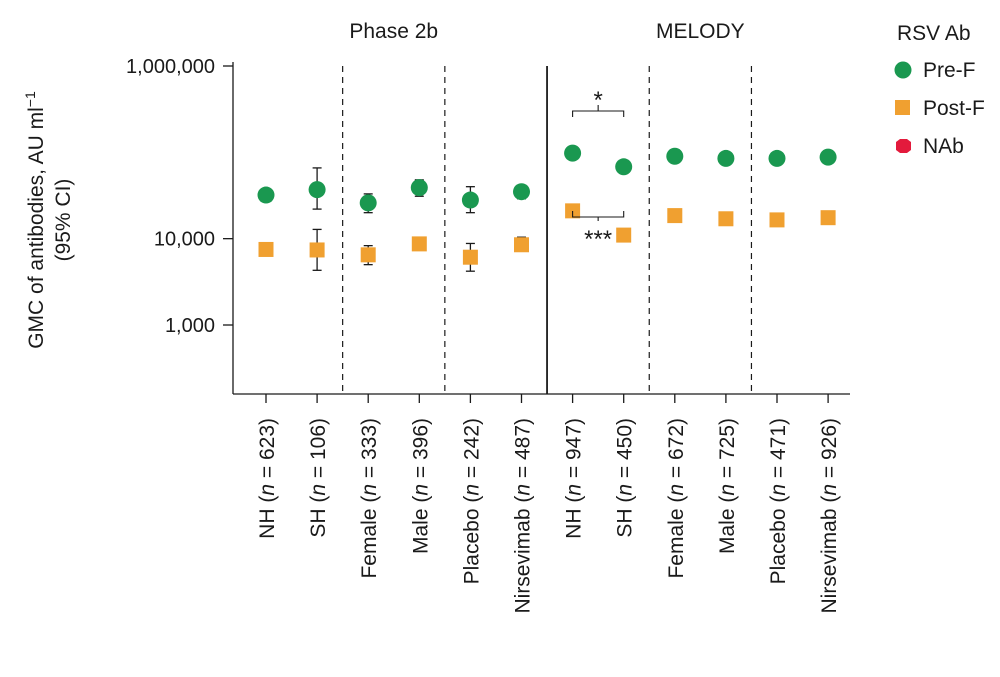  What do you see at coordinates (625, 478) in the screenshot?
I see `x-tick-label: SH (n = 450)` at bounding box center [625, 478].